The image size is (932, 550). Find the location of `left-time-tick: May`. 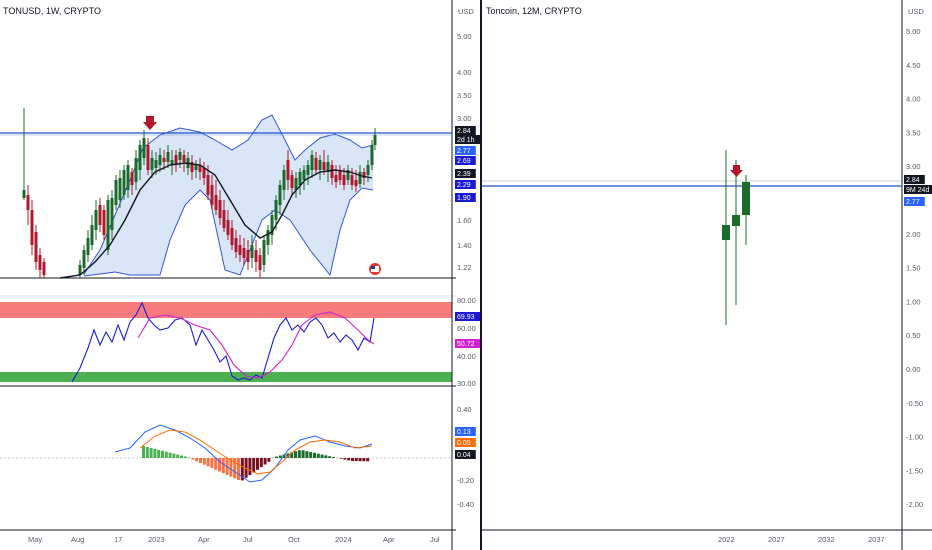

left-time-tick: May is located at coordinates (35, 539).